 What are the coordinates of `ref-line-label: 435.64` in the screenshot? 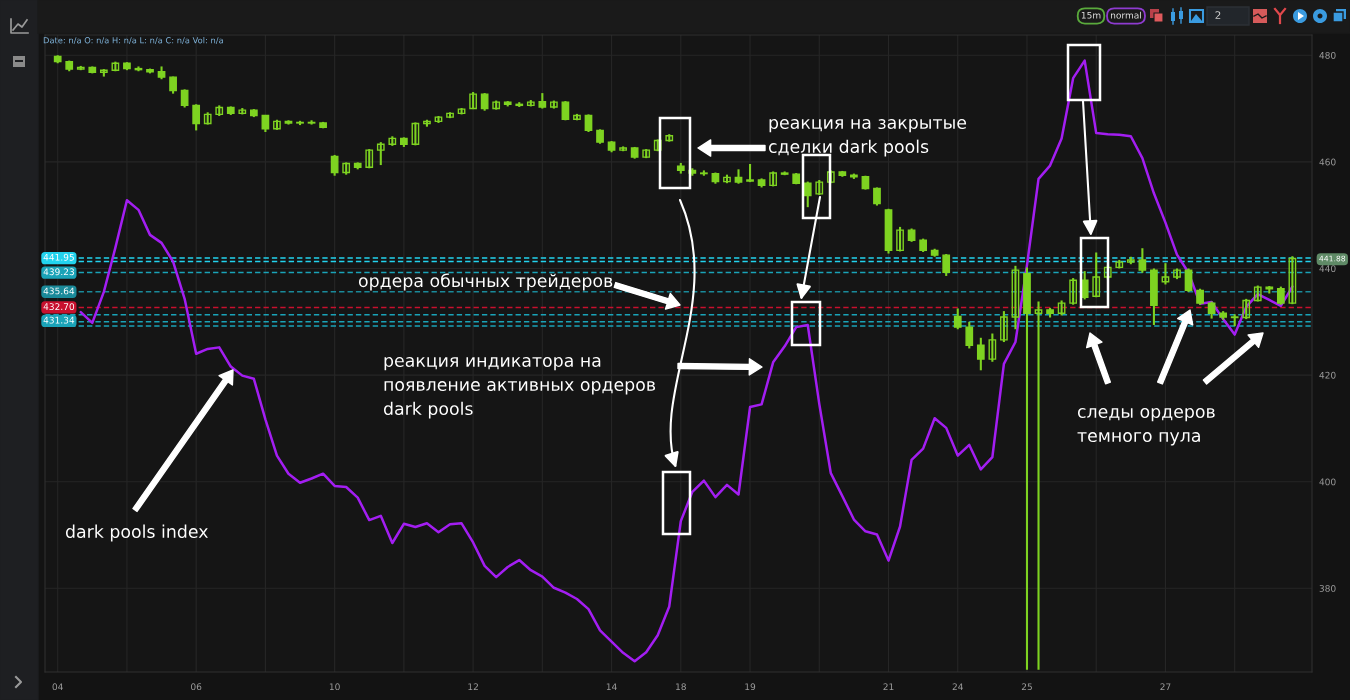 It's located at (59, 291).